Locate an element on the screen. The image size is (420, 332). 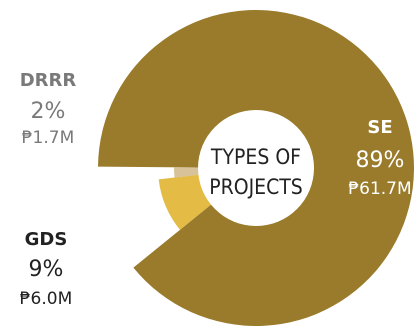
label-drrr-percent: 2% is located at coordinates (48, 111).